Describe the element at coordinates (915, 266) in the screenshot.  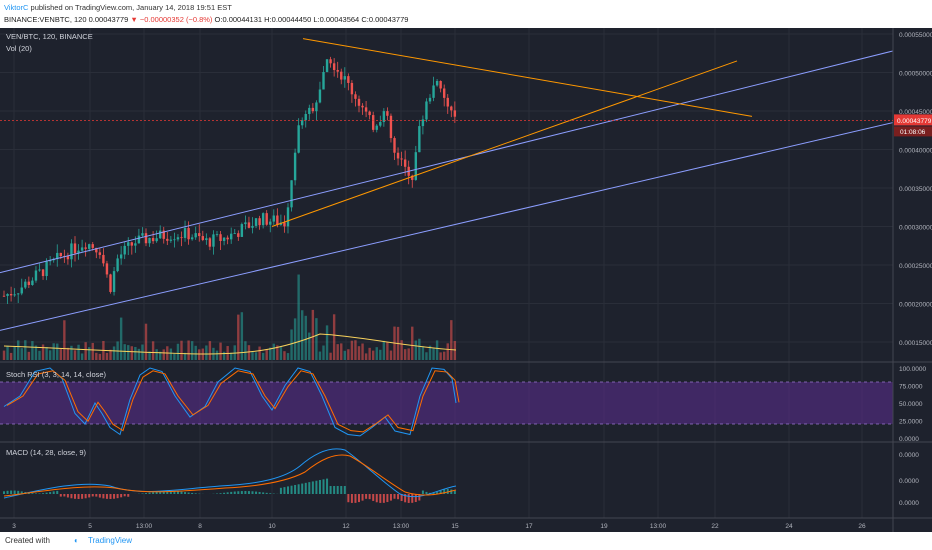
I see `price-tick-label: 0.00025000` at that location.